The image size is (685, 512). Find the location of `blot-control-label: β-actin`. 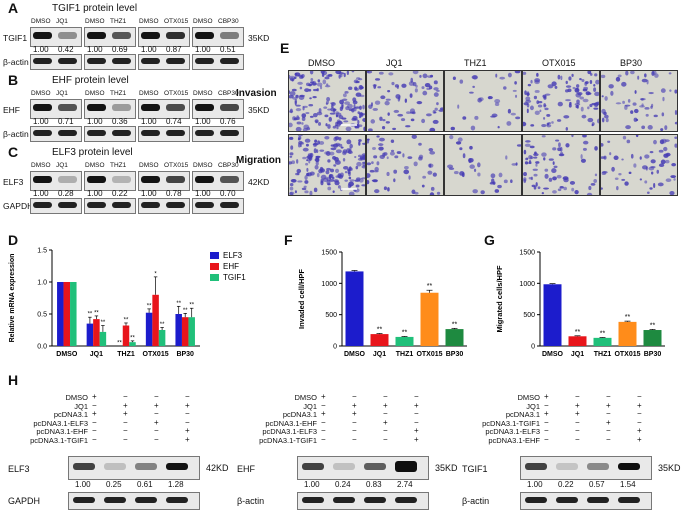

blot-control-label: β-actin is located at coordinates (251, 501).